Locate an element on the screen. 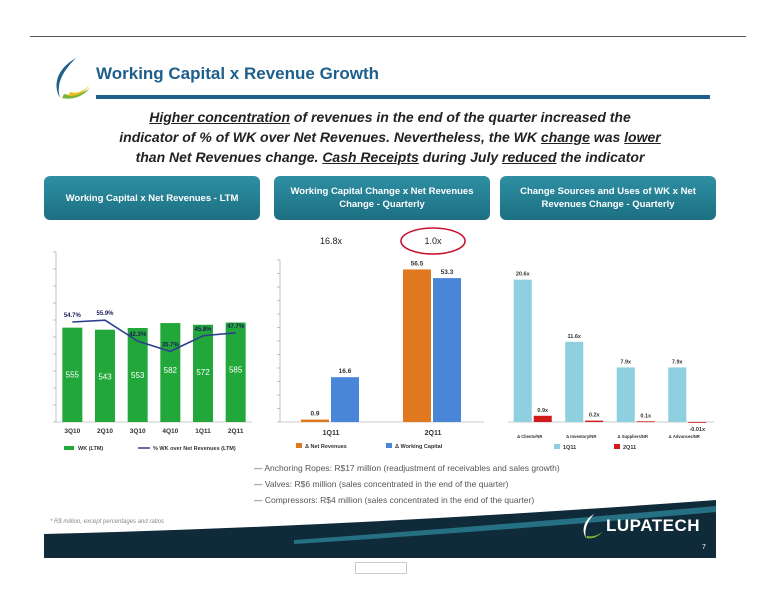 Image resolution: width=776 pixels, height=600 pixels. headline-text: was is located at coordinates (607, 137).